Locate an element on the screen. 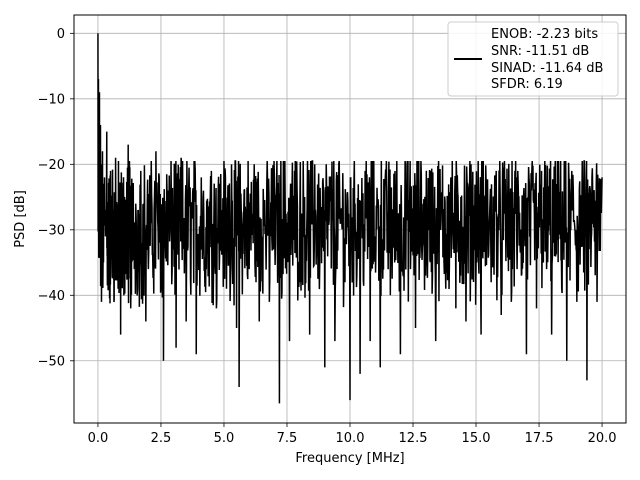 The width and height of the screenshot is (640, 480). x-tick-label: 20.0 is located at coordinates (602, 438).